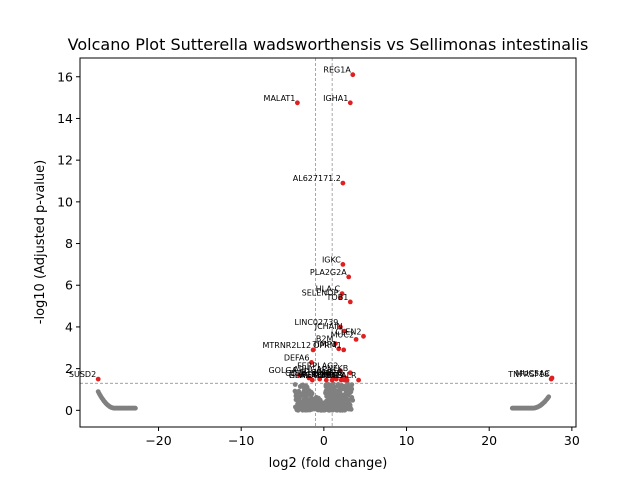 The height and width of the screenshot is (480, 640). I want to click on gene-label: SUSD2, so click(82, 374).